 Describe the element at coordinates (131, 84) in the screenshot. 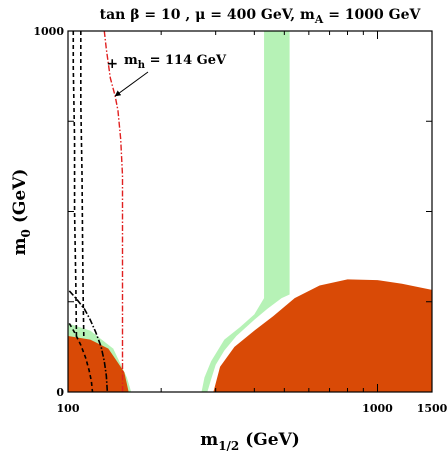

I see `higgs-arrow` at that location.